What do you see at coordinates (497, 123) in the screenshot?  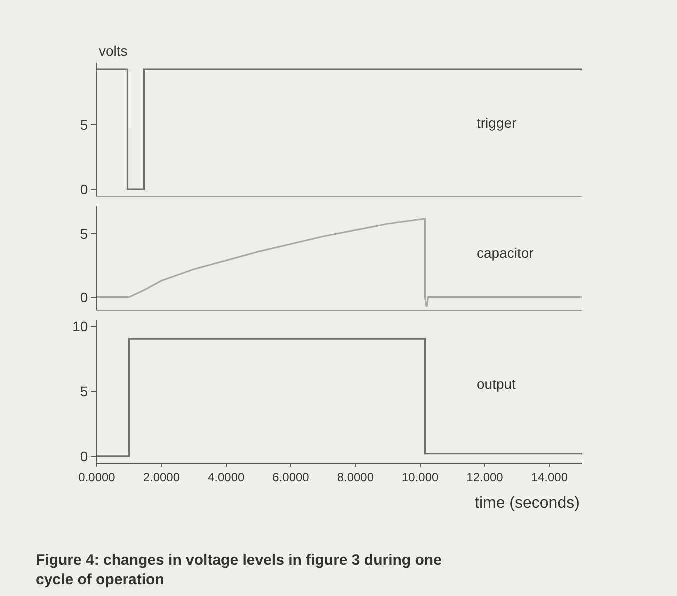 I see `text: trigger` at bounding box center [497, 123].